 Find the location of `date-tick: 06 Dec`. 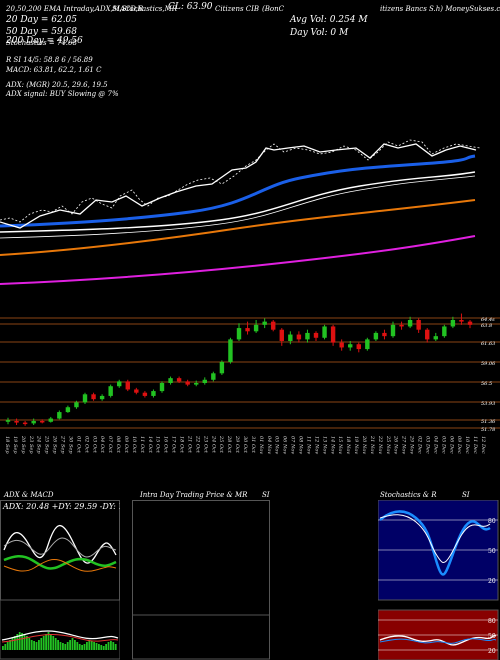

date-tick: 06 Dec is located at coordinates (451, 445).